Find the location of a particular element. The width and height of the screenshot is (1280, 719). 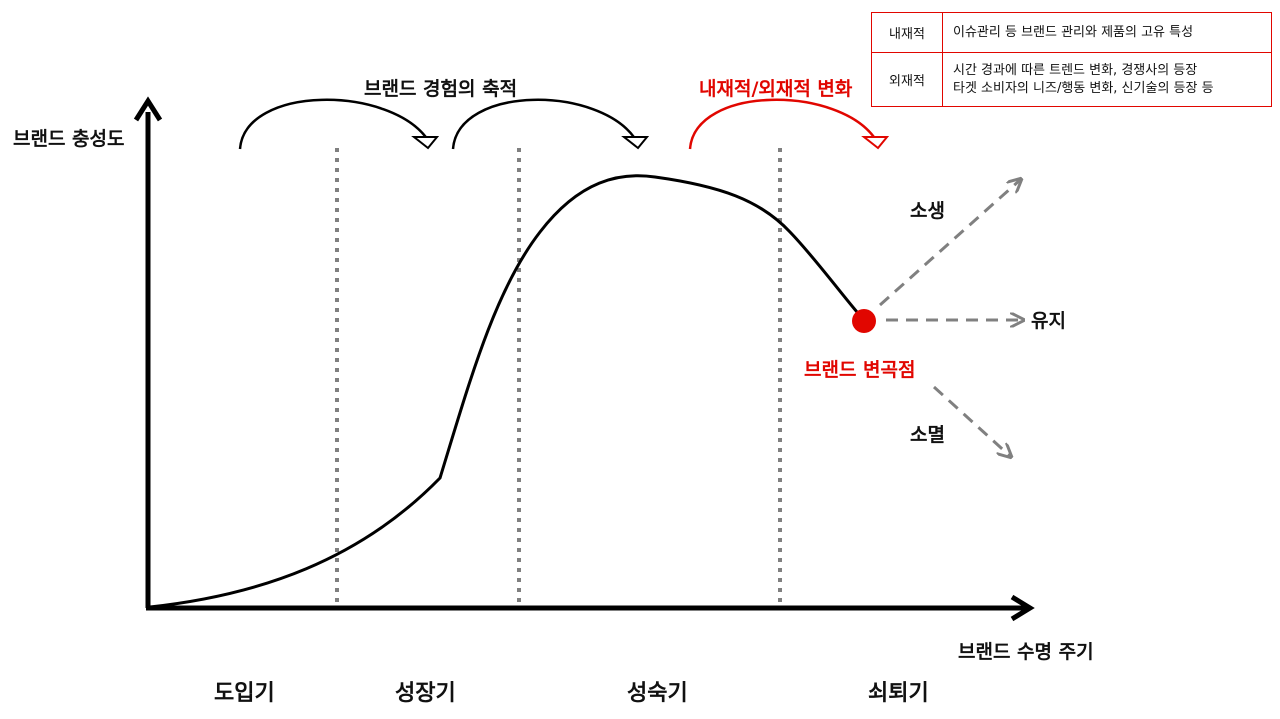

legend-row-internal: 내재적 이슈관리 등 브랜드 관리와 제품의 고유 특성 is located at coordinates (1071, 32).